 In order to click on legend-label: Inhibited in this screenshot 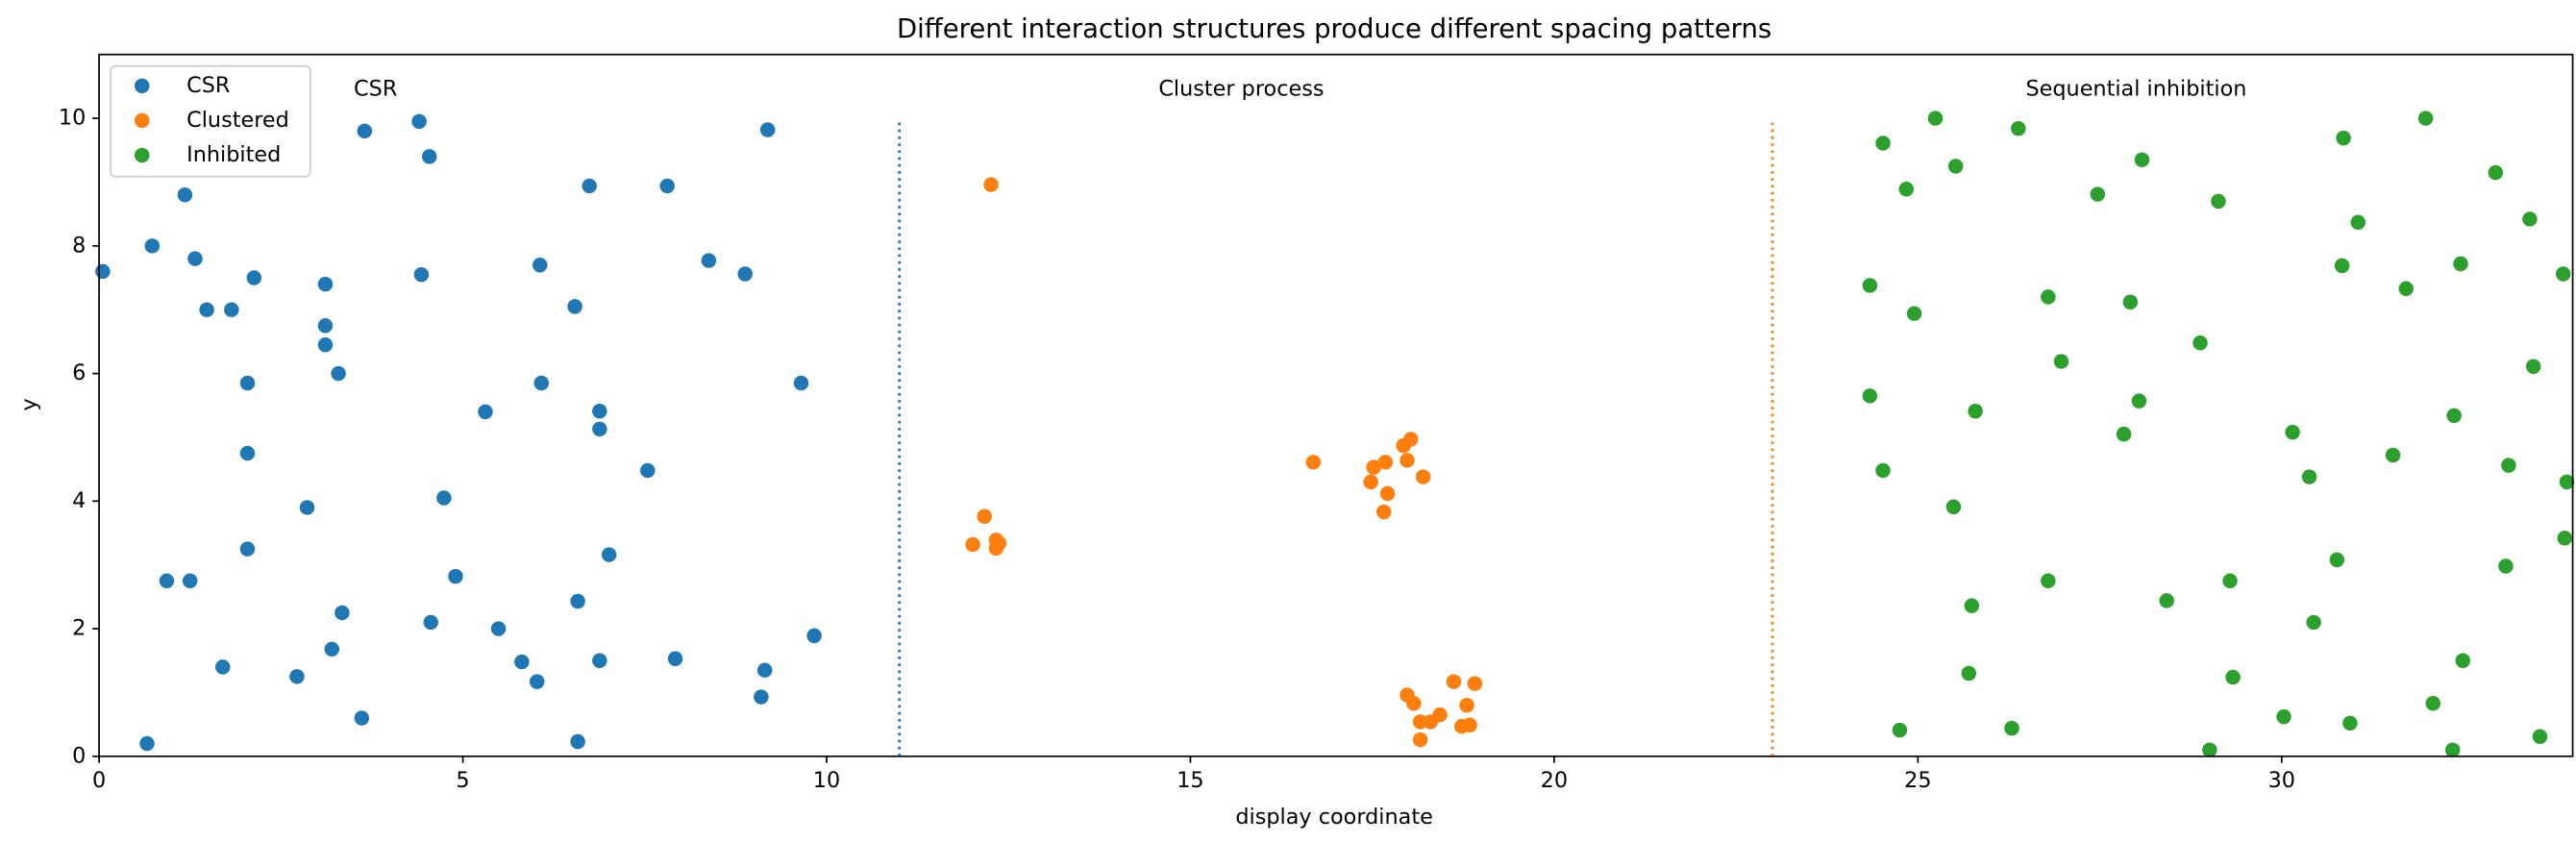, I will do `click(233, 155)`.